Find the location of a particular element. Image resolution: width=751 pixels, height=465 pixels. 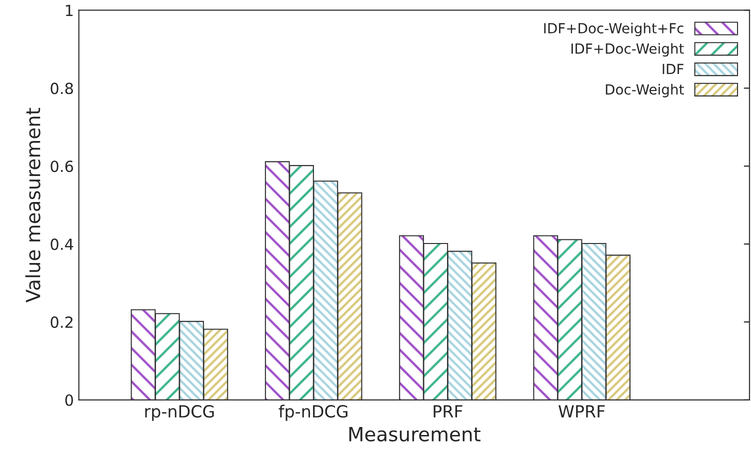

legend-label: IDF is located at coordinates (673, 69).